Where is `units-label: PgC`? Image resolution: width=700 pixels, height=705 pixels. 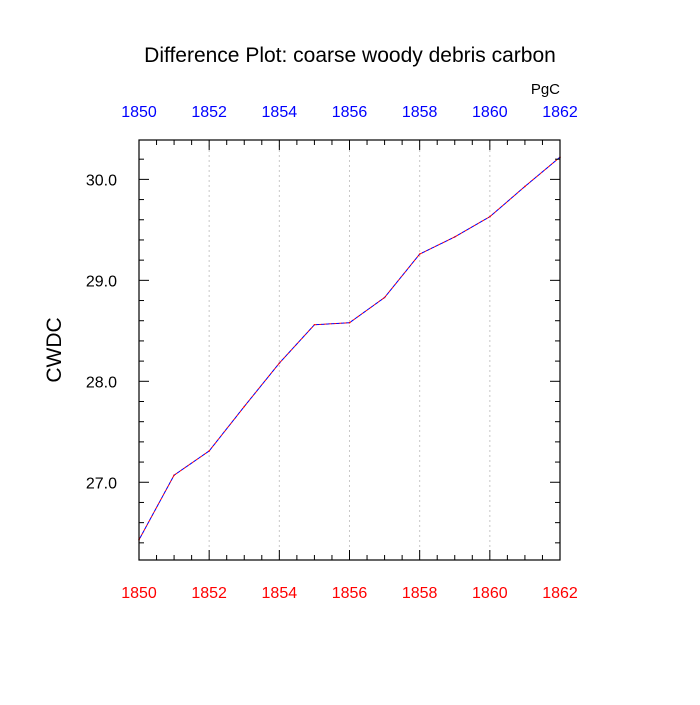 units-label: PgC is located at coordinates (545, 89).